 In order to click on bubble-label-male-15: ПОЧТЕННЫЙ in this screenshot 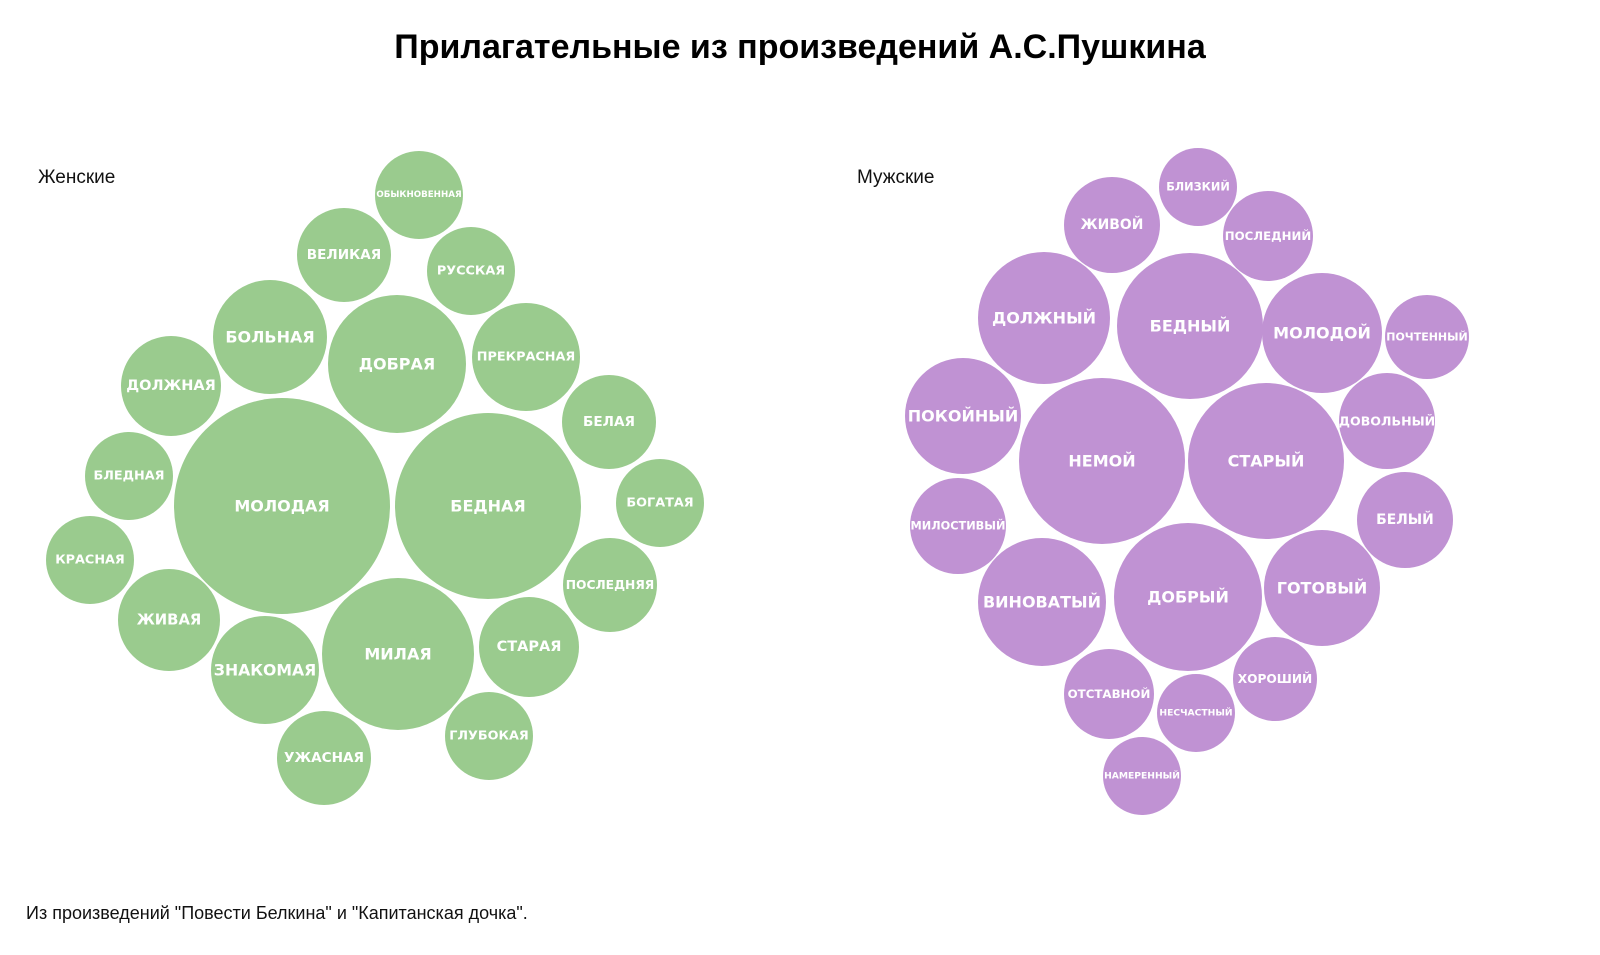, I will do `click(1426, 337)`.